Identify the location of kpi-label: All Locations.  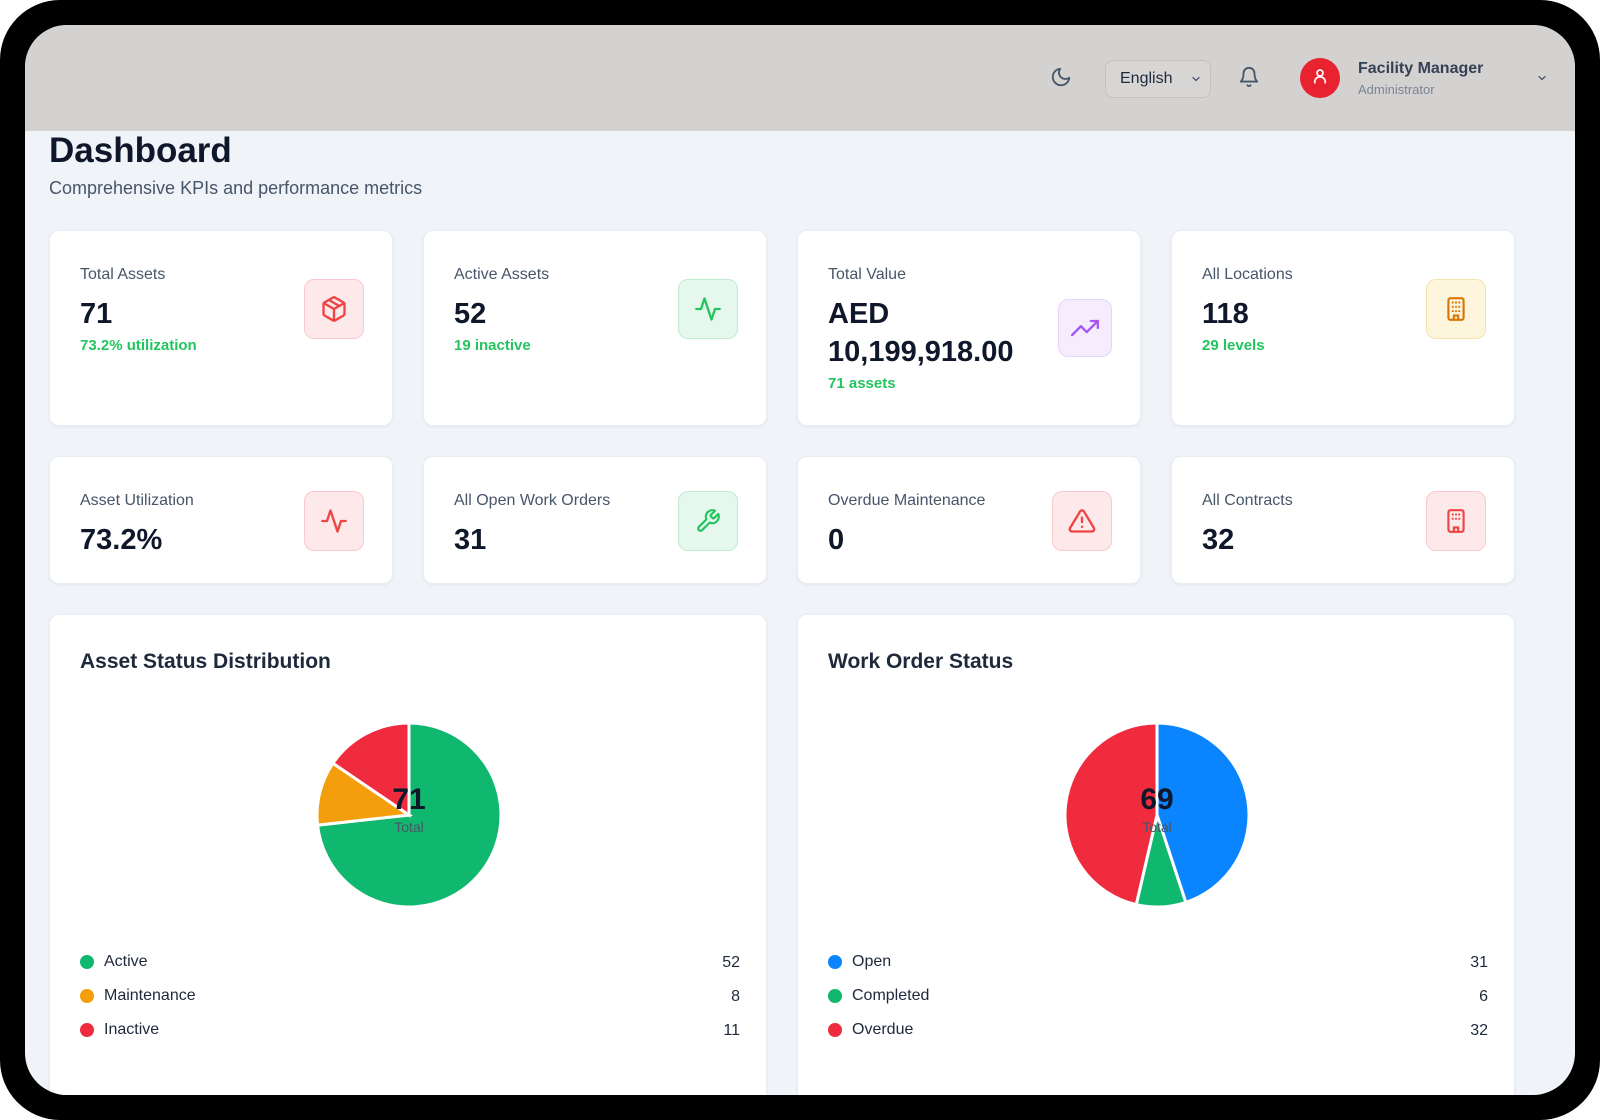
(1247, 274).